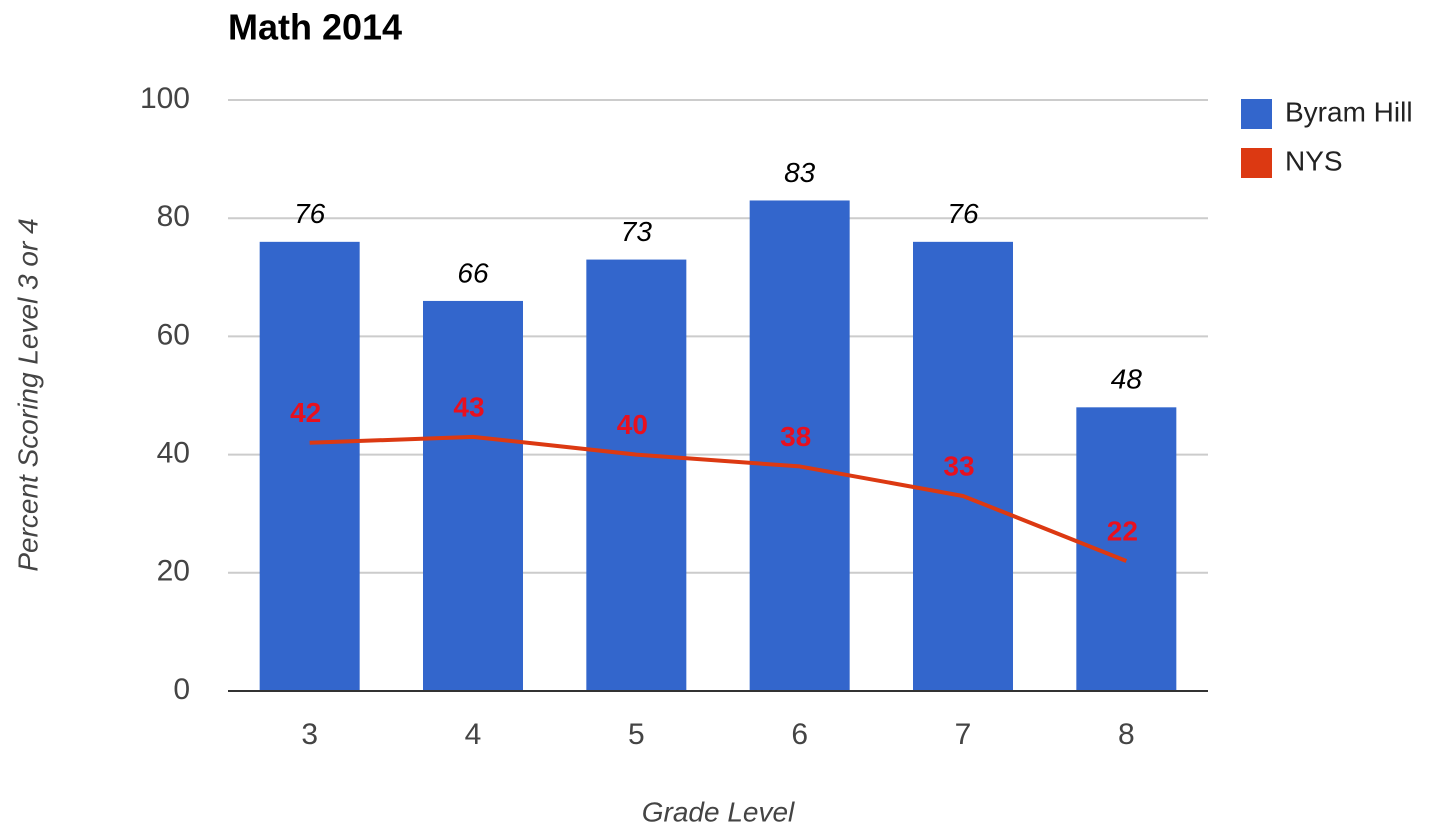 The height and width of the screenshot is (829, 1443). Describe the element at coordinates (799, 734) in the screenshot. I see `x-tick-label: 6` at that location.